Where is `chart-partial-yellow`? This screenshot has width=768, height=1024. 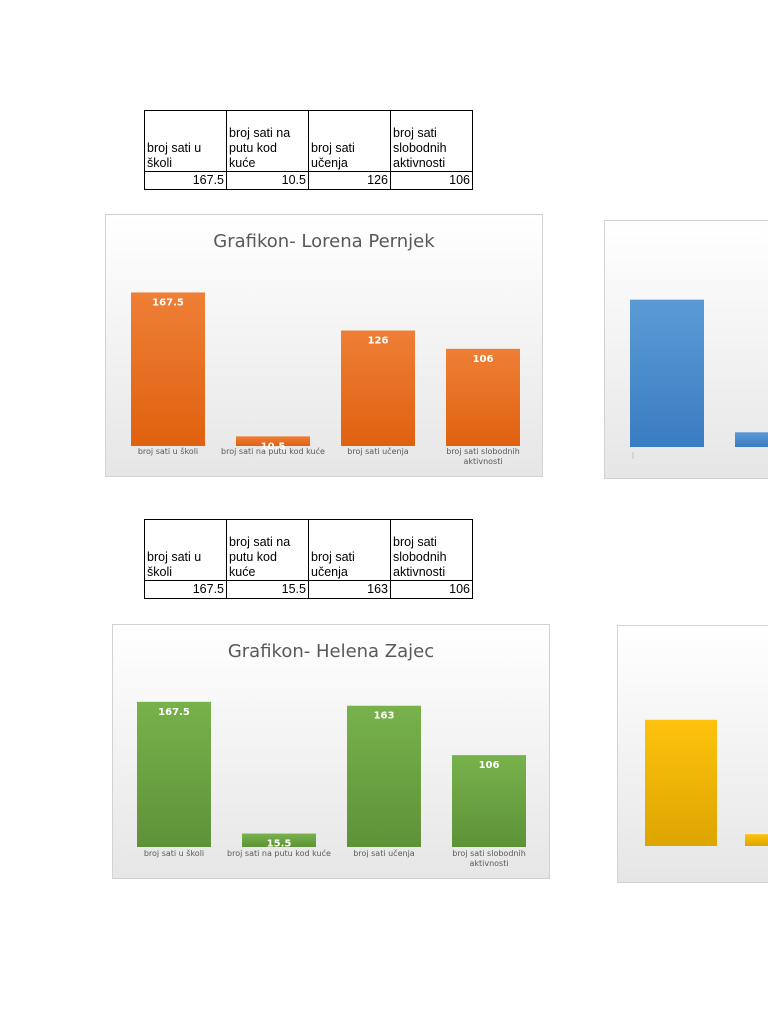 chart-partial-yellow is located at coordinates (692, 754).